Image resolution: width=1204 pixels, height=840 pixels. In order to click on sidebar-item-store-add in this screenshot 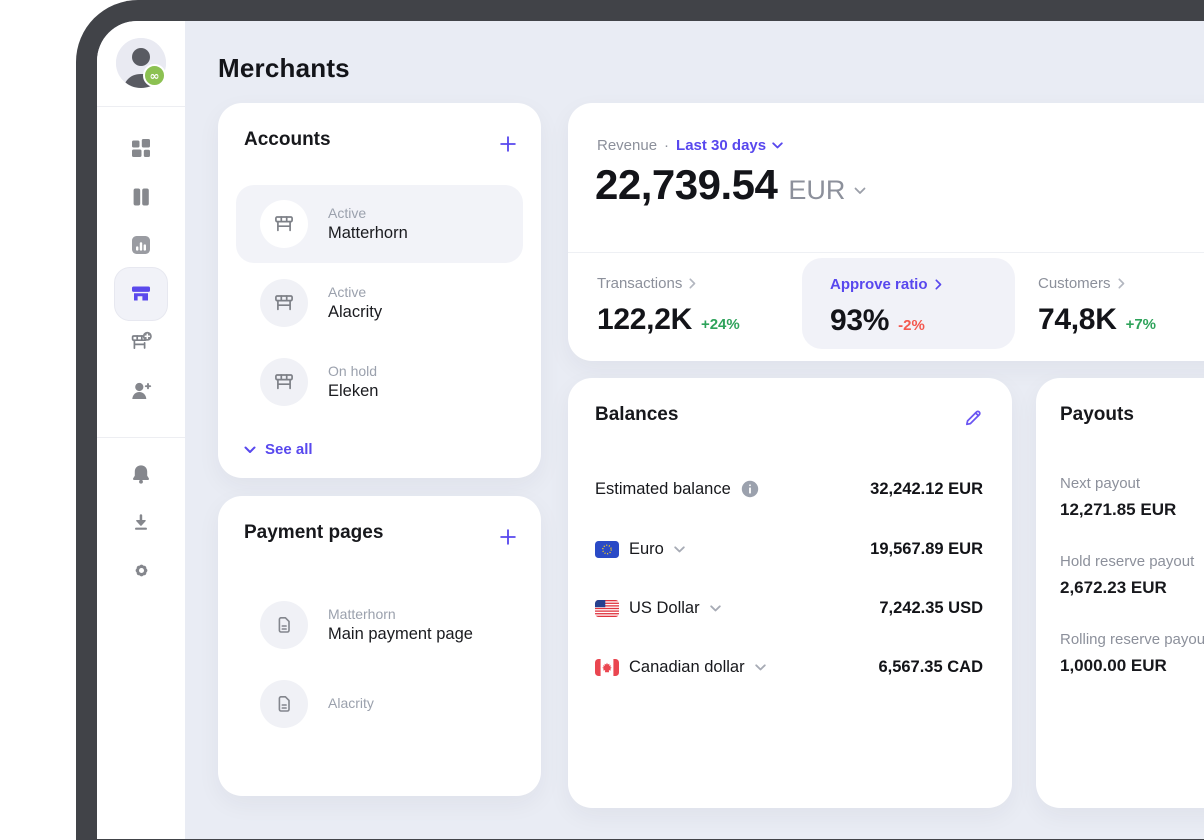, I will do `click(141, 342)`.